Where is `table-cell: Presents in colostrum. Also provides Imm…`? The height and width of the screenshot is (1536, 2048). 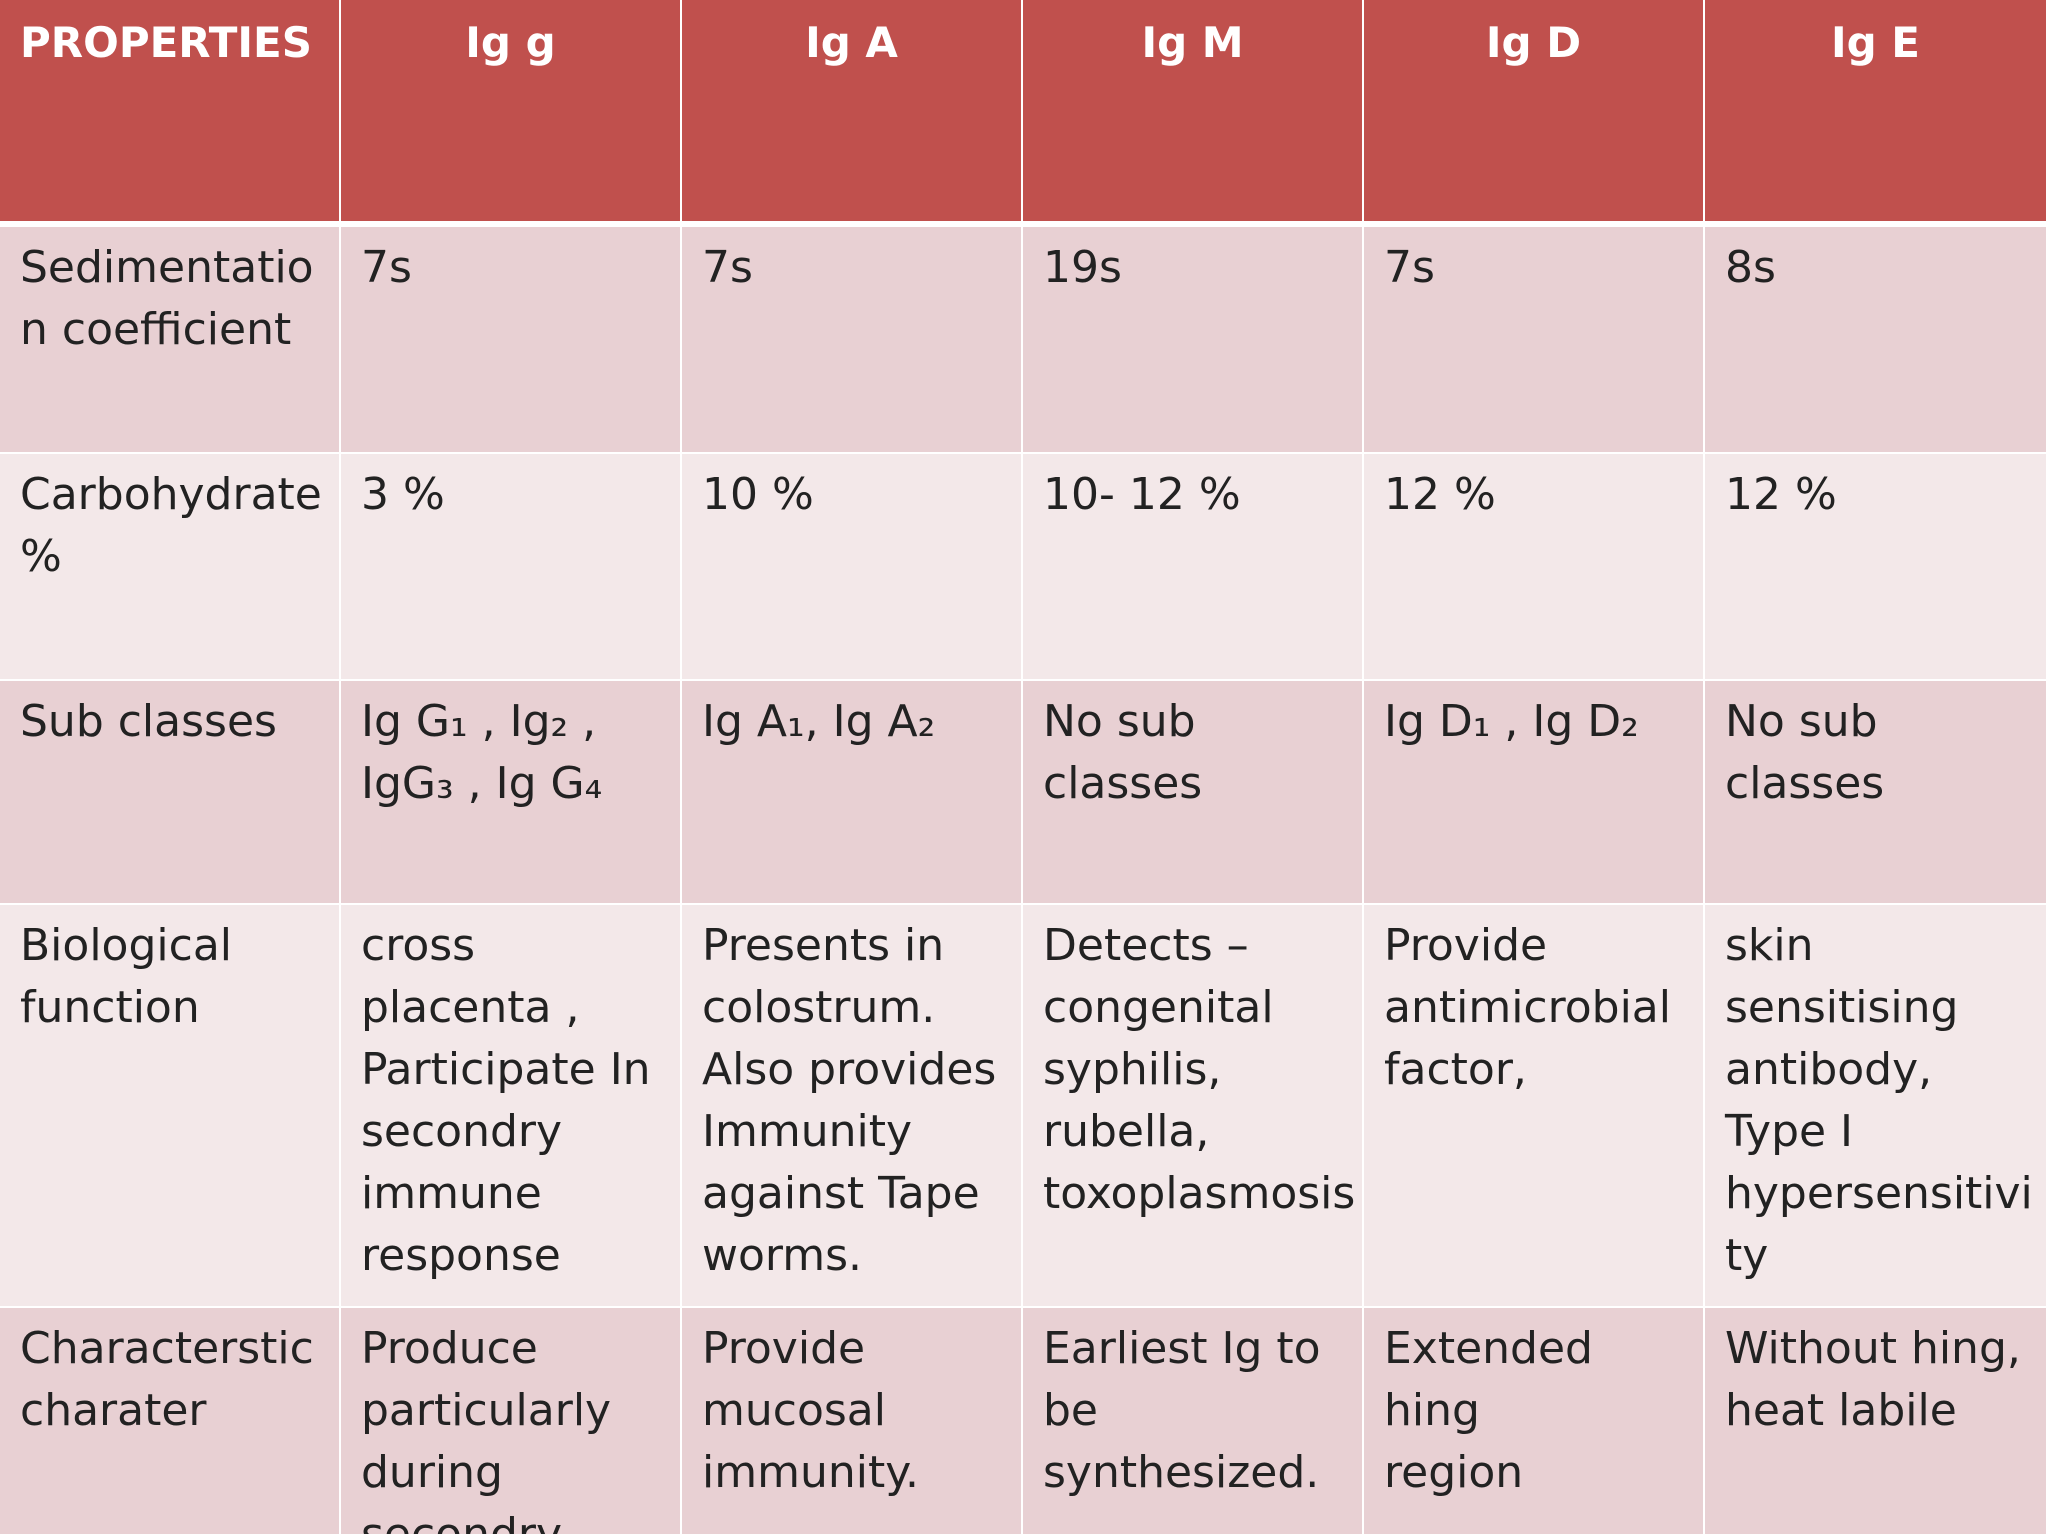
table-cell: Presents in colostrum. Also provides Imm… is located at coordinates (852, 1106).